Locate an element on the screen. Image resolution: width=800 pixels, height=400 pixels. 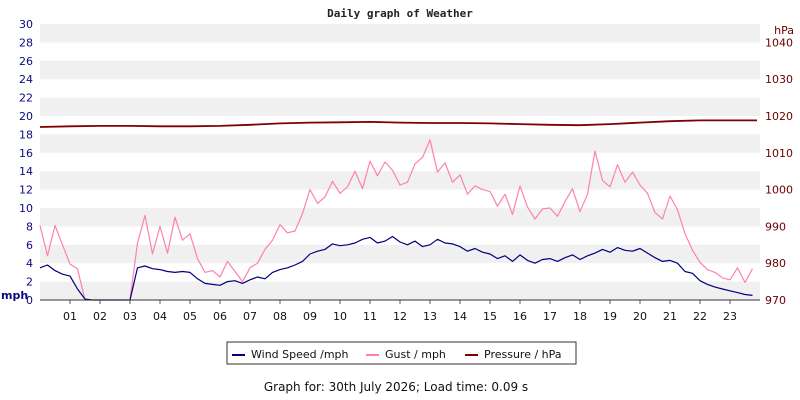
x-tick-label: 17 is located at coordinates (550, 316).